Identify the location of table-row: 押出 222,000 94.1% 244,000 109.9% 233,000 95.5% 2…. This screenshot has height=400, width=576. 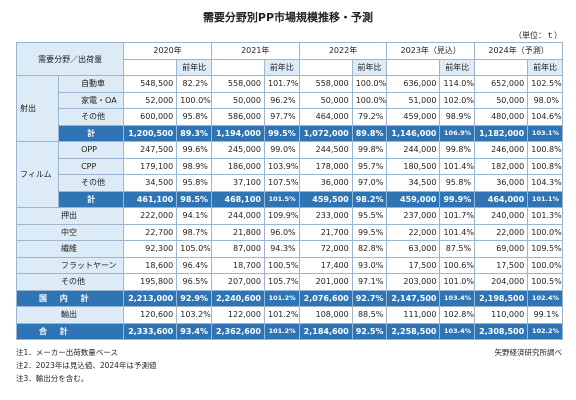
(289, 216).